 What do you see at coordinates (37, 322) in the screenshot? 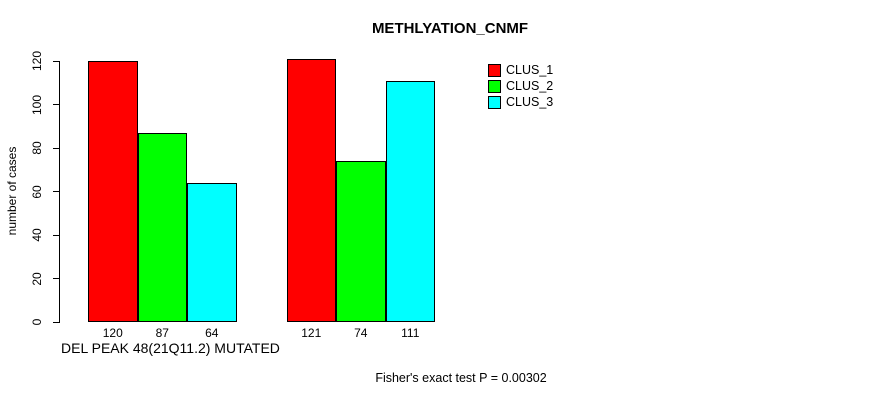
I see `y-axis-tick-label: 0` at bounding box center [37, 322].